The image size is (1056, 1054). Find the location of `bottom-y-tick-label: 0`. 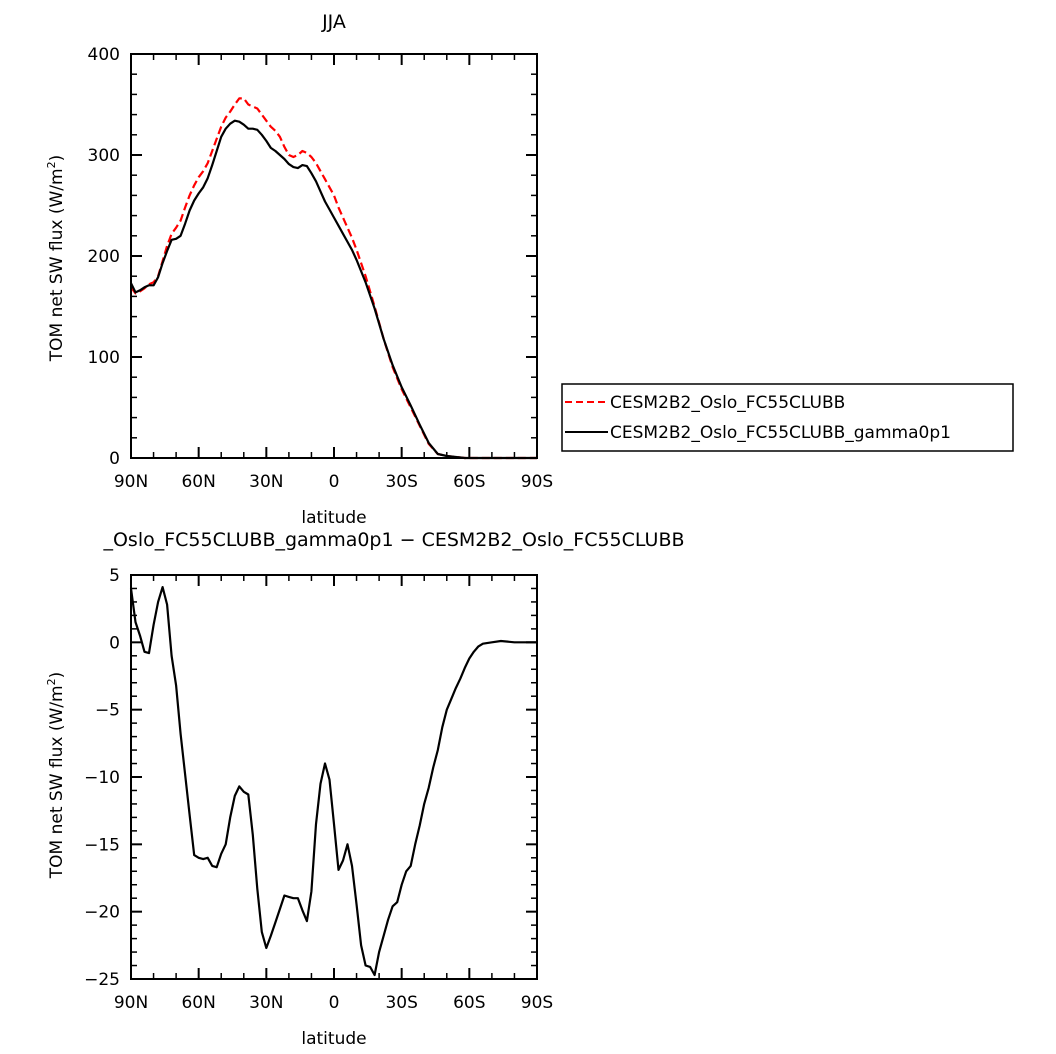

bottom-y-tick-label: 0 is located at coordinates (114, 643).